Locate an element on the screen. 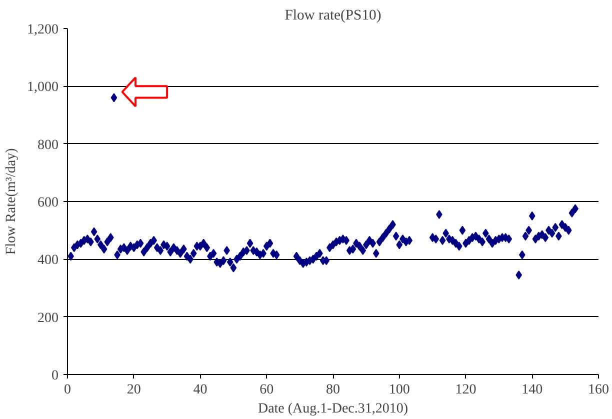 The width and height of the screenshot is (612, 419). y-tick-label: 600 is located at coordinates (48, 203).